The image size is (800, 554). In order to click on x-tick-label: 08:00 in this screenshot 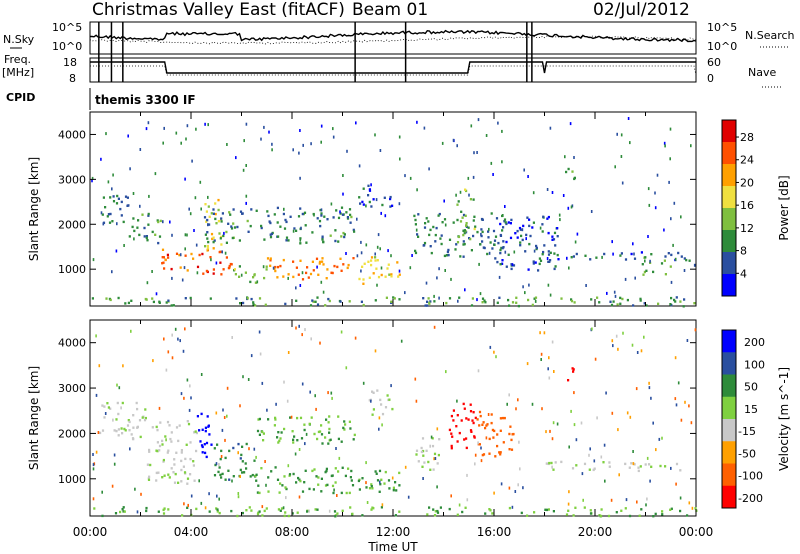, I will do `click(292, 532)`.